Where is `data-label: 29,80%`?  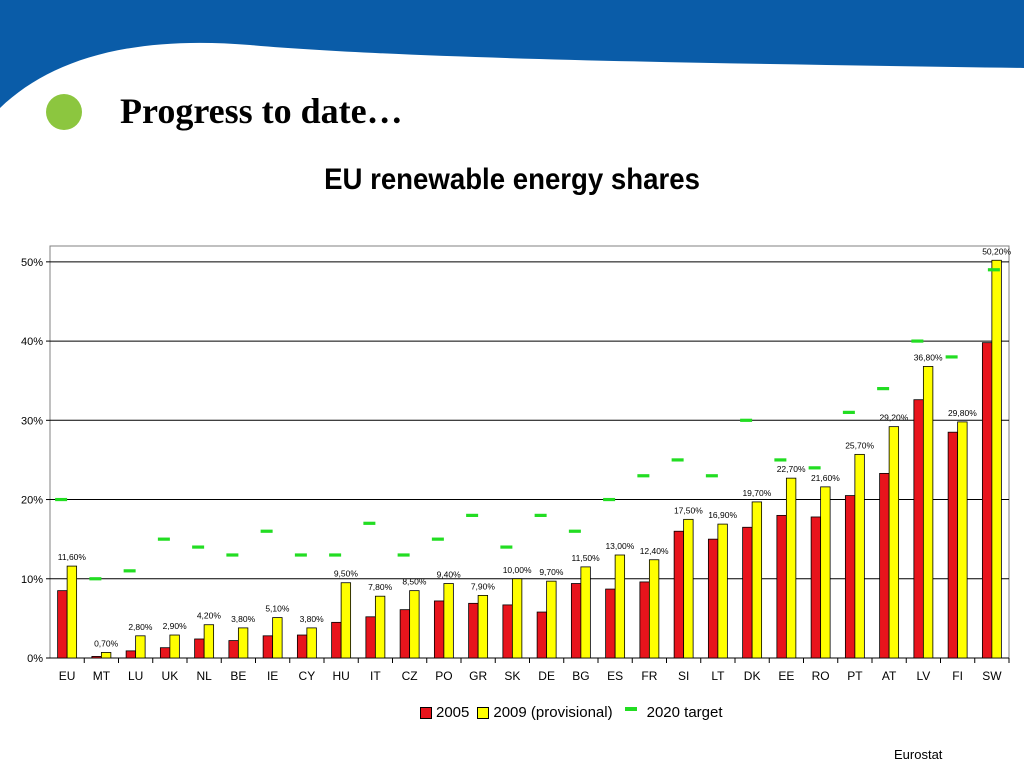 data-label: 29,80% is located at coordinates (962, 413).